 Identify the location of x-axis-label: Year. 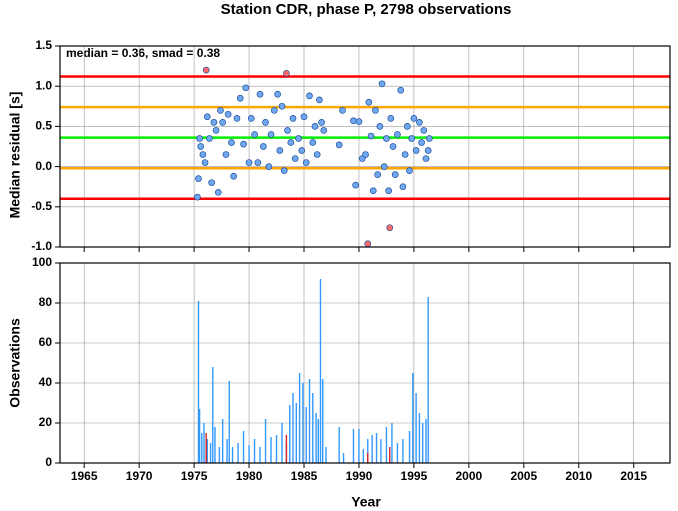
(366, 502).